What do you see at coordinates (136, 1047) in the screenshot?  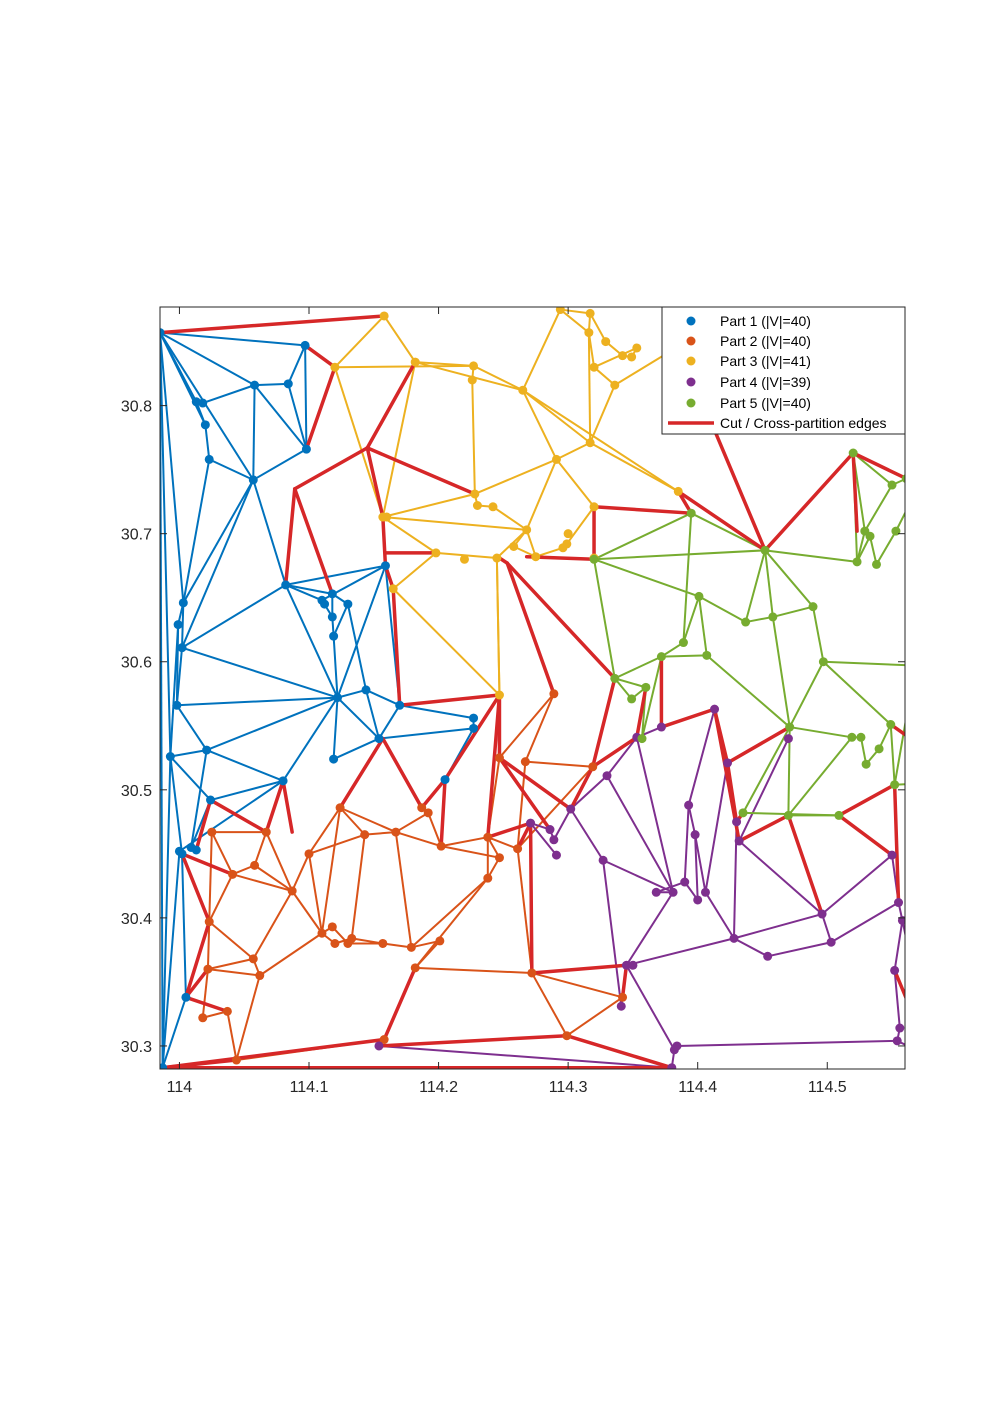 I see `y-tick-label: 30.3` at bounding box center [136, 1047].